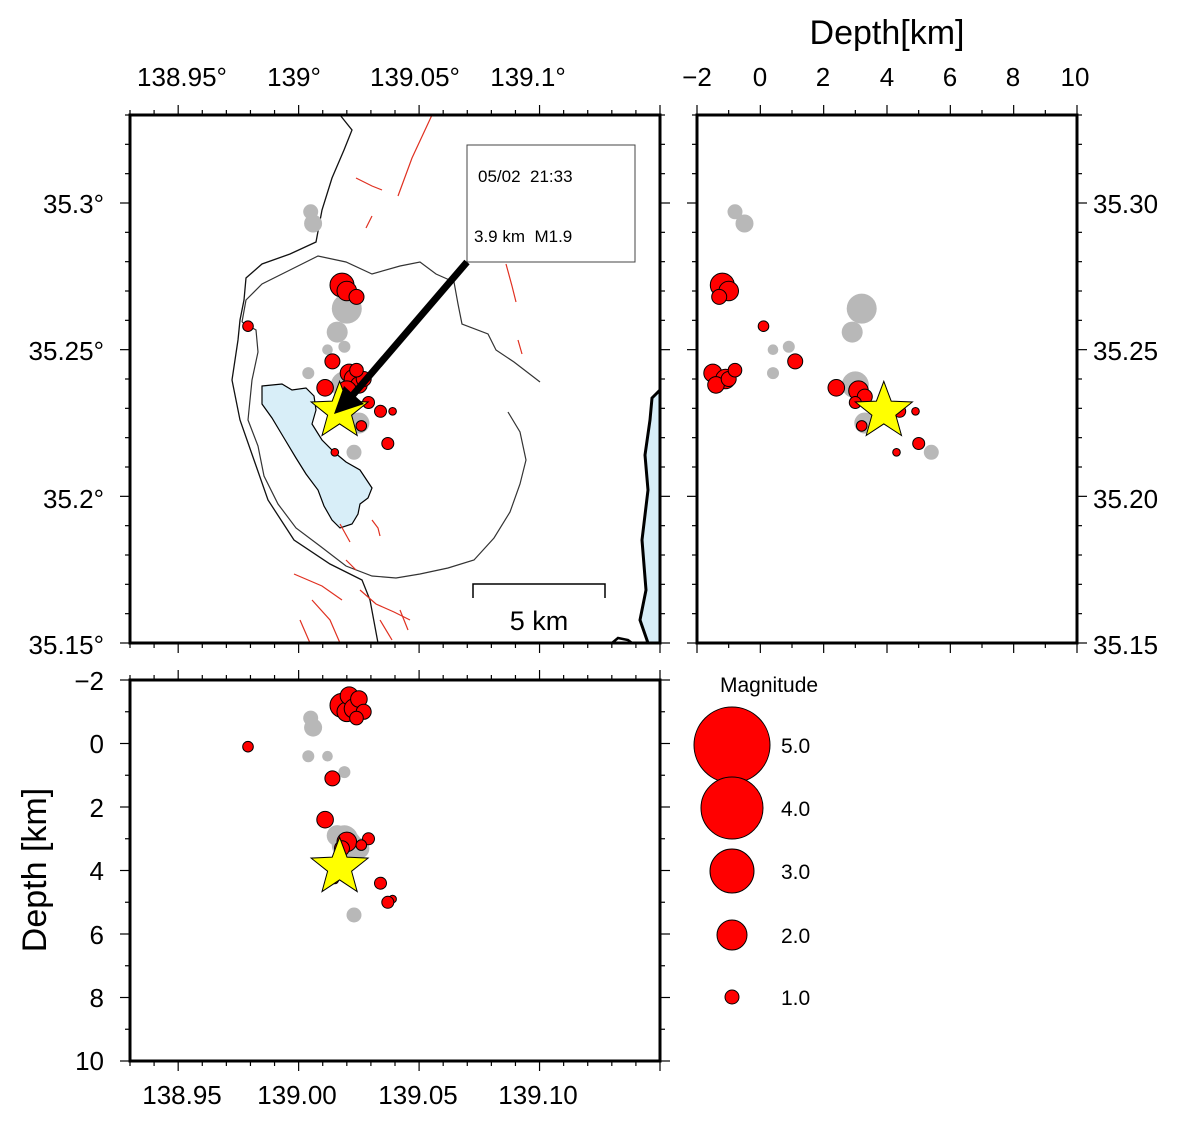 The width and height of the screenshot is (1192, 1122). I want to click on lon-depth-depth-tick-label: 6, so click(97, 935).